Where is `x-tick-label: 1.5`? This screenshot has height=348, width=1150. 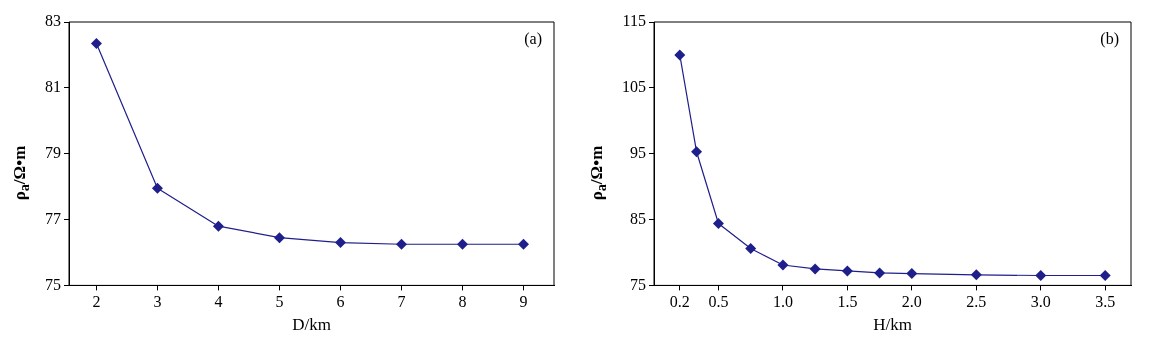
x-tick-label: 1.5 is located at coordinates (847, 302).